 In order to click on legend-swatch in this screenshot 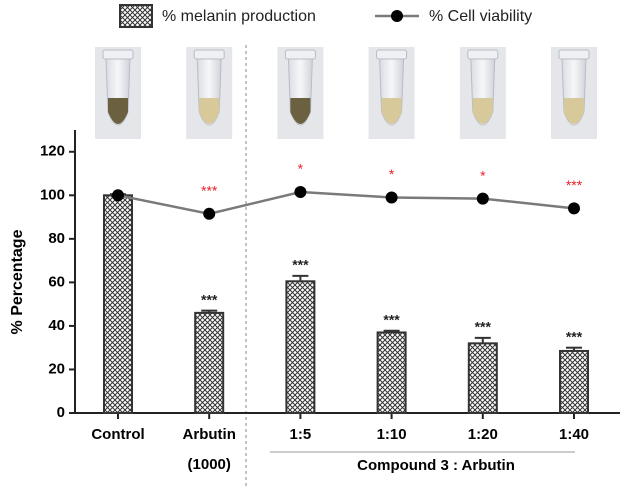, I will do `click(136, 16)`.